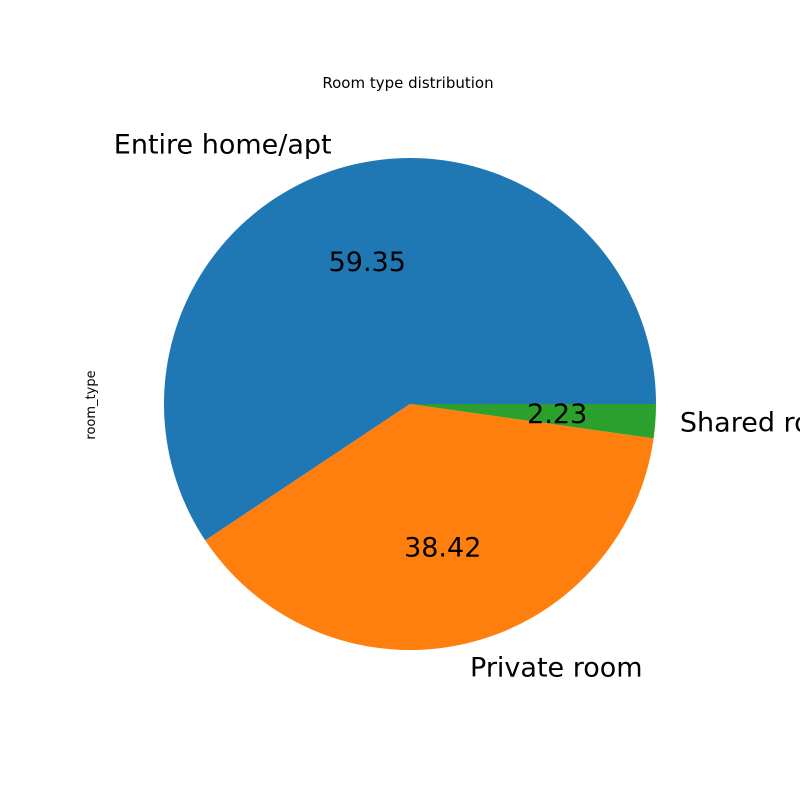  What do you see at coordinates (556, 667) in the screenshot?
I see `slice-category-label-1: Private room` at bounding box center [556, 667].